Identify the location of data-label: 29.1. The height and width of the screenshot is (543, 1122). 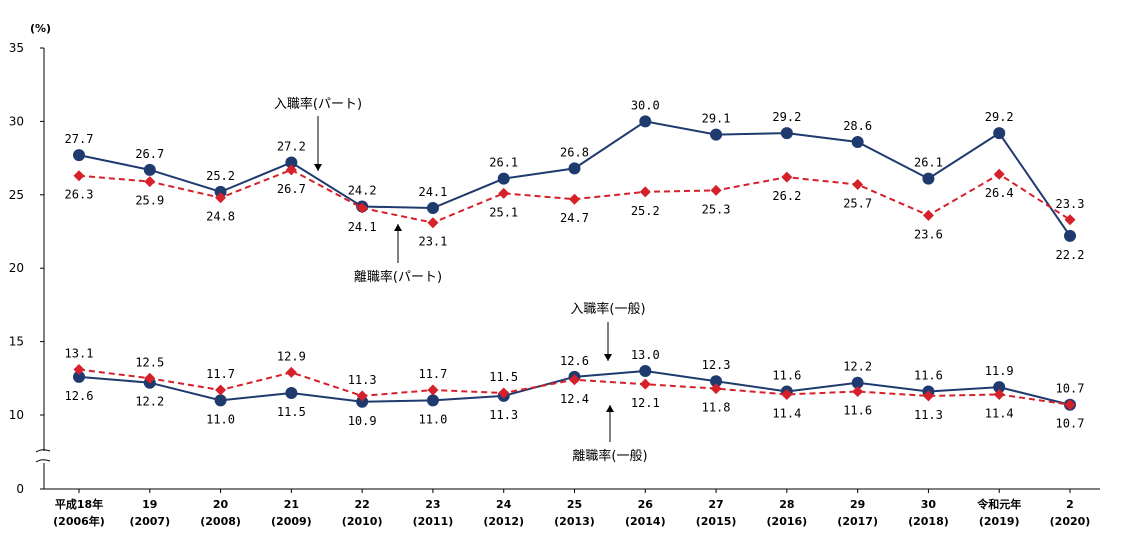
(716, 119).